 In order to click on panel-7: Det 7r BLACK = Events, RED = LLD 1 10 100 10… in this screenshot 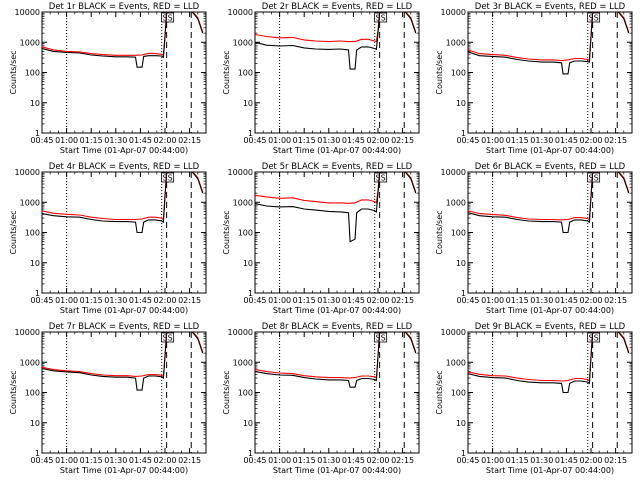, I will do `click(108, 398)`.